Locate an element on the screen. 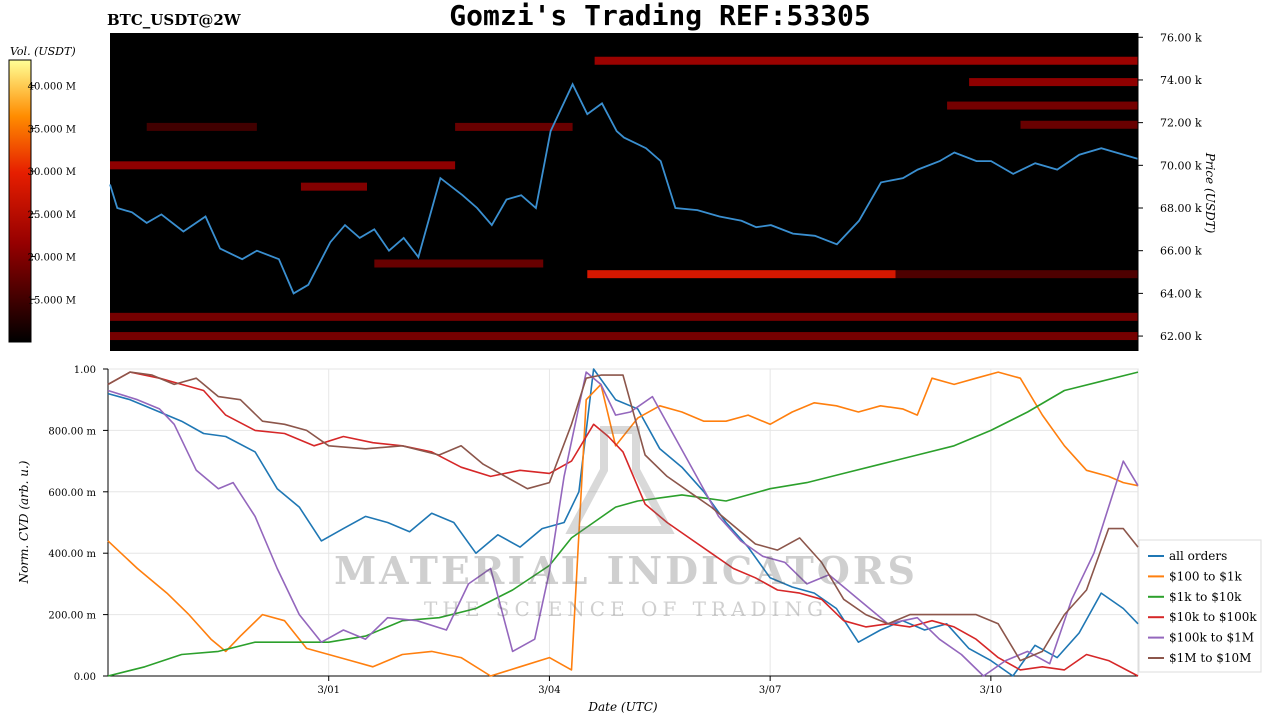  x-tick-label: 3/07 is located at coordinates (770, 690).